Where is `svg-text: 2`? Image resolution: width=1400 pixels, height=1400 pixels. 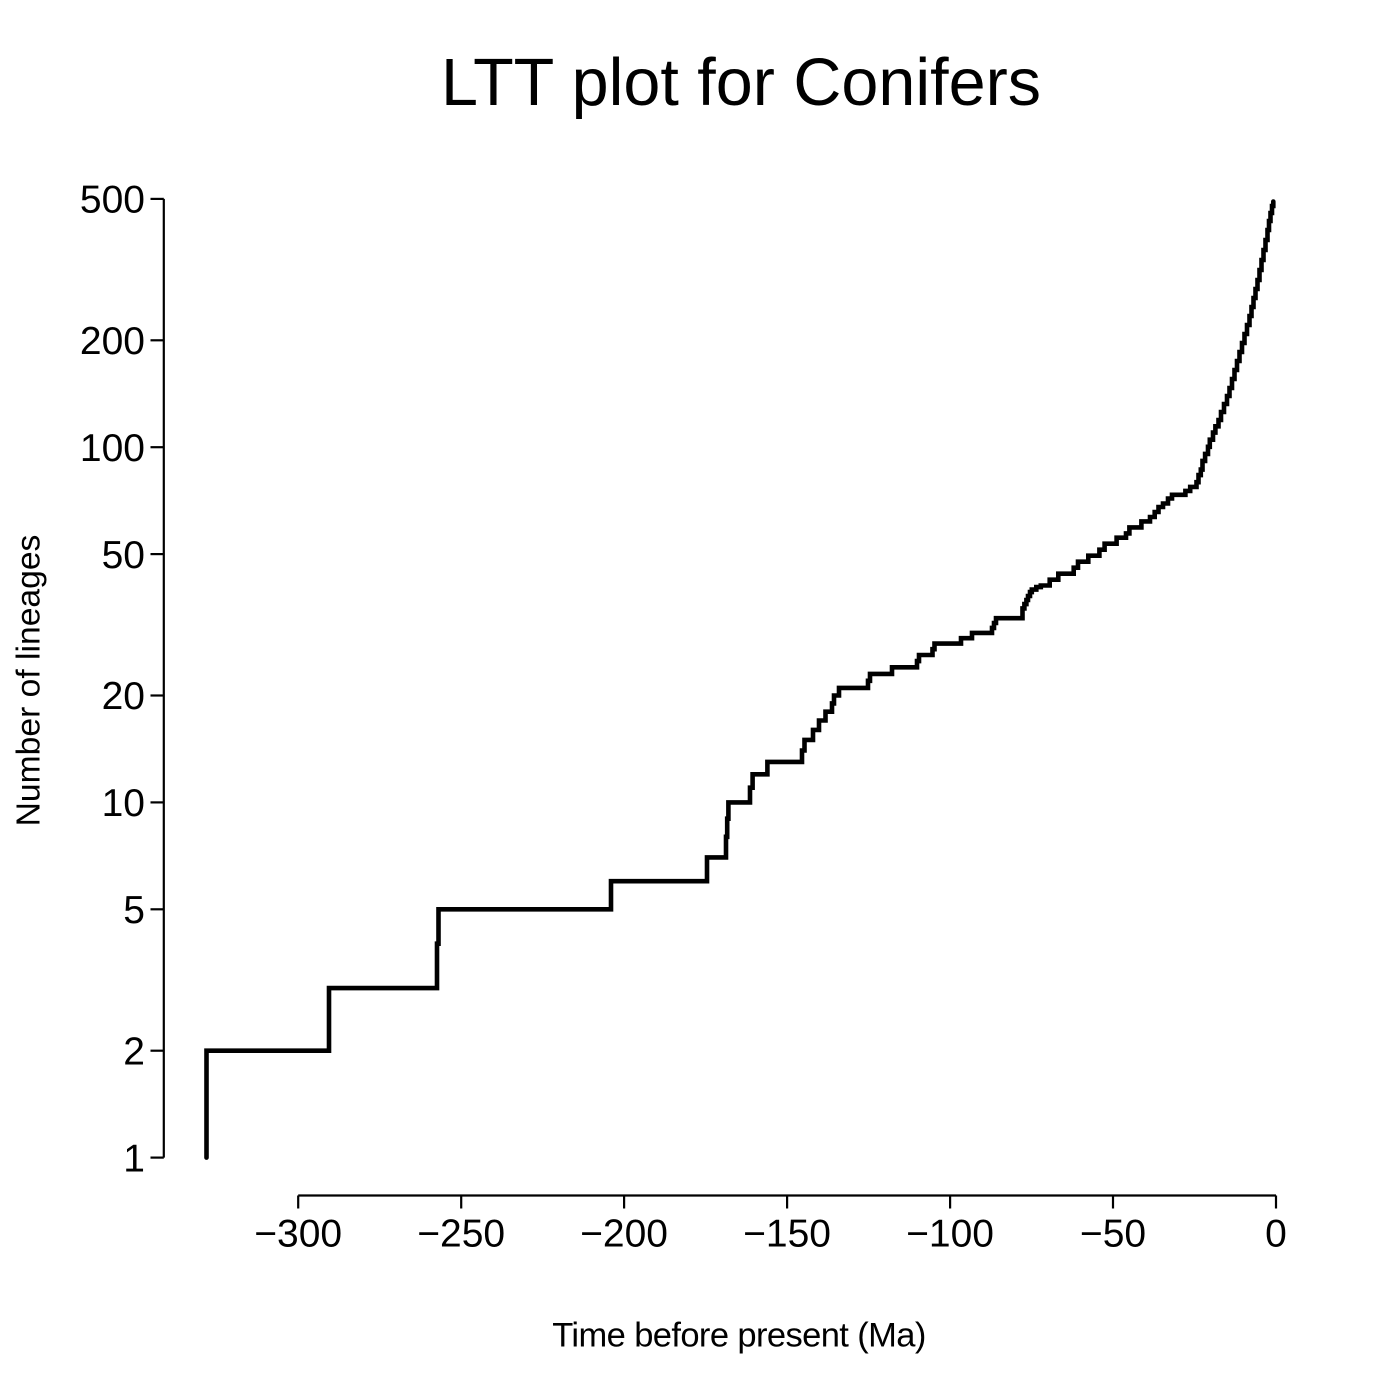
svg-text: 2 is located at coordinates (134, 1052).